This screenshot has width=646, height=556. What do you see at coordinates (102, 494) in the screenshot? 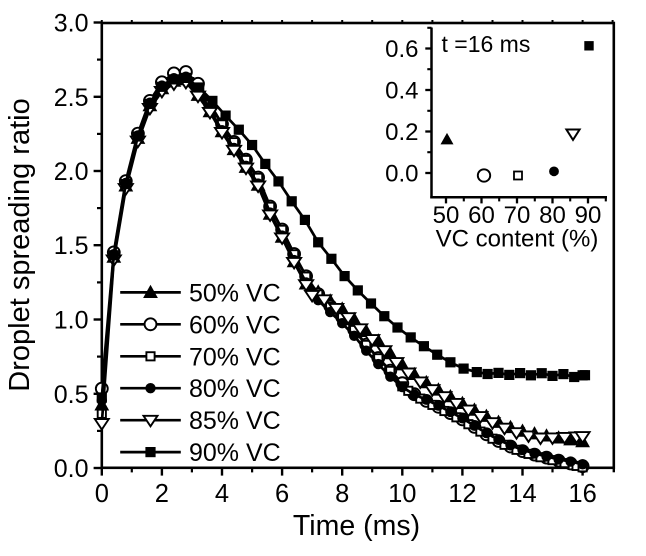
I see `svg-text: 0` at bounding box center [102, 494].